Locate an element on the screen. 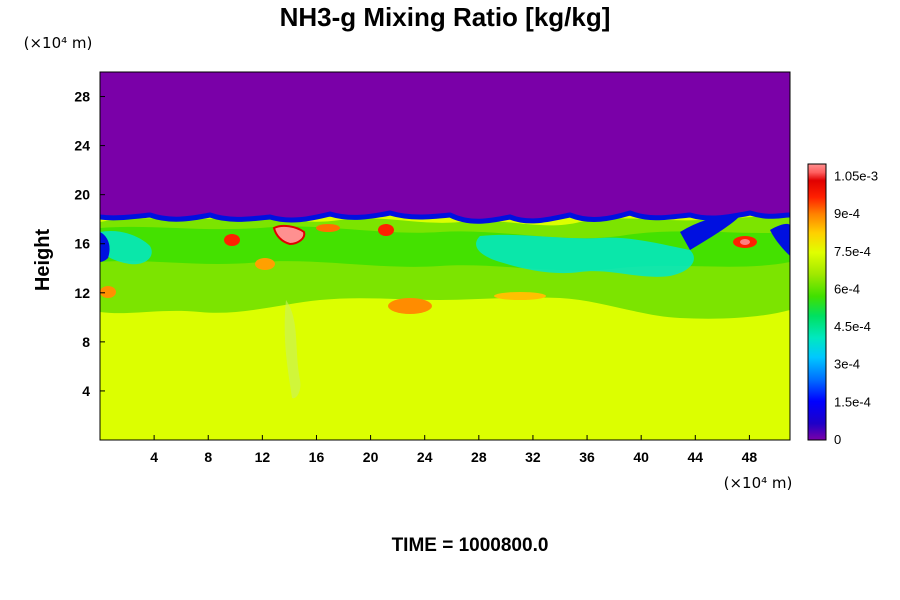 This screenshot has height=600, width=900. x-unit-label: (×10⁴ m) is located at coordinates (758, 483).